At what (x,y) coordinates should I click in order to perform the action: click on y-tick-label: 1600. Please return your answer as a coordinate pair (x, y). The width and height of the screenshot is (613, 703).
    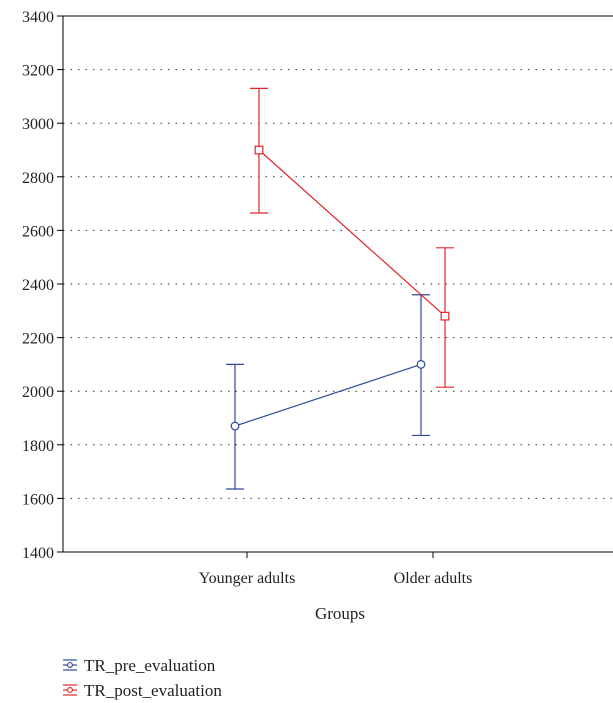
    Looking at the image, I should click on (38, 499).